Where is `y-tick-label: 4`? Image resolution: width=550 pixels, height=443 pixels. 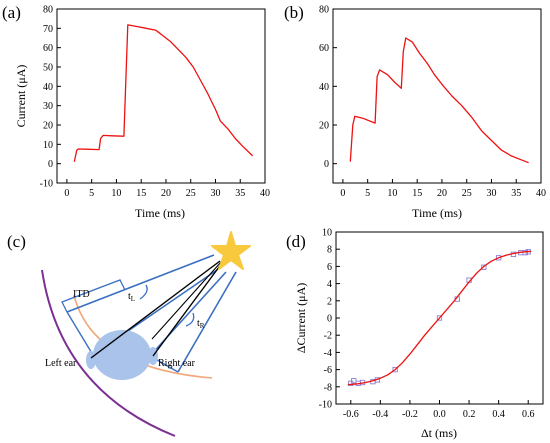 y-tick-label: 4 is located at coordinates (329, 284).